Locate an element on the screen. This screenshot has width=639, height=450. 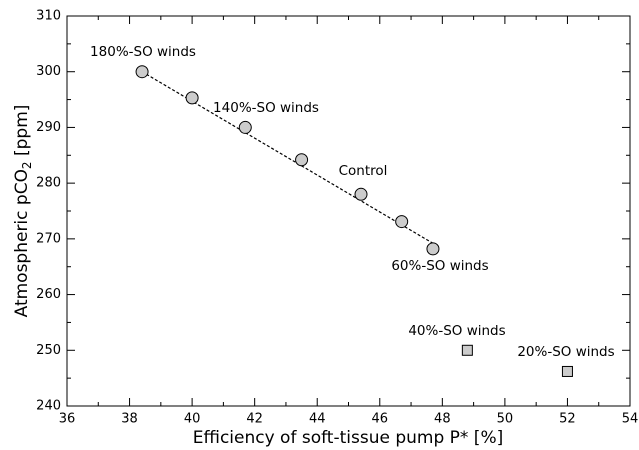
x-tick-label: 54 is located at coordinates (630, 419).